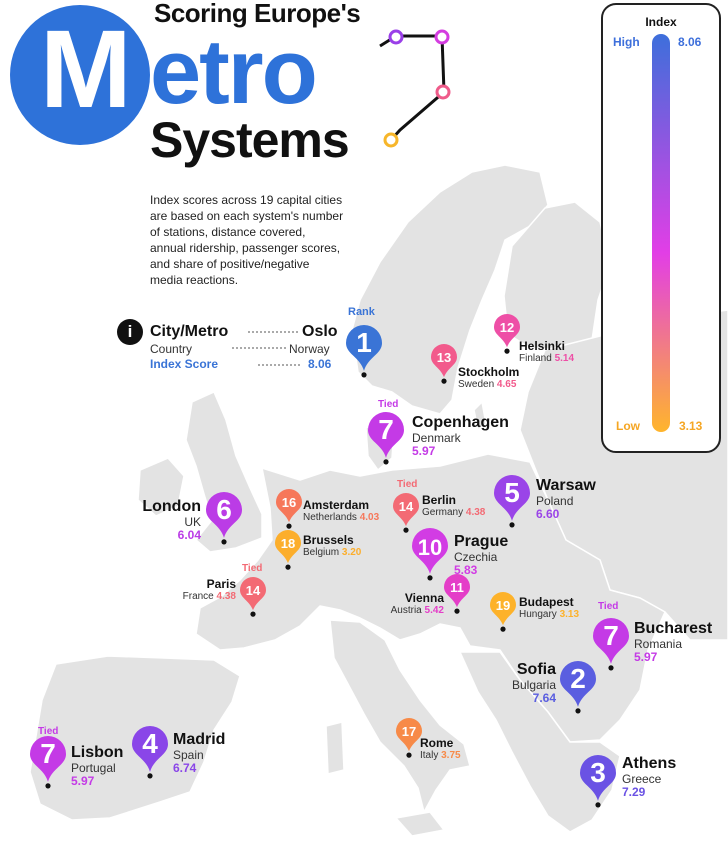 This screenshot has height=855, width=728. I want to click on index-score: 5.14, so click(564, 359).